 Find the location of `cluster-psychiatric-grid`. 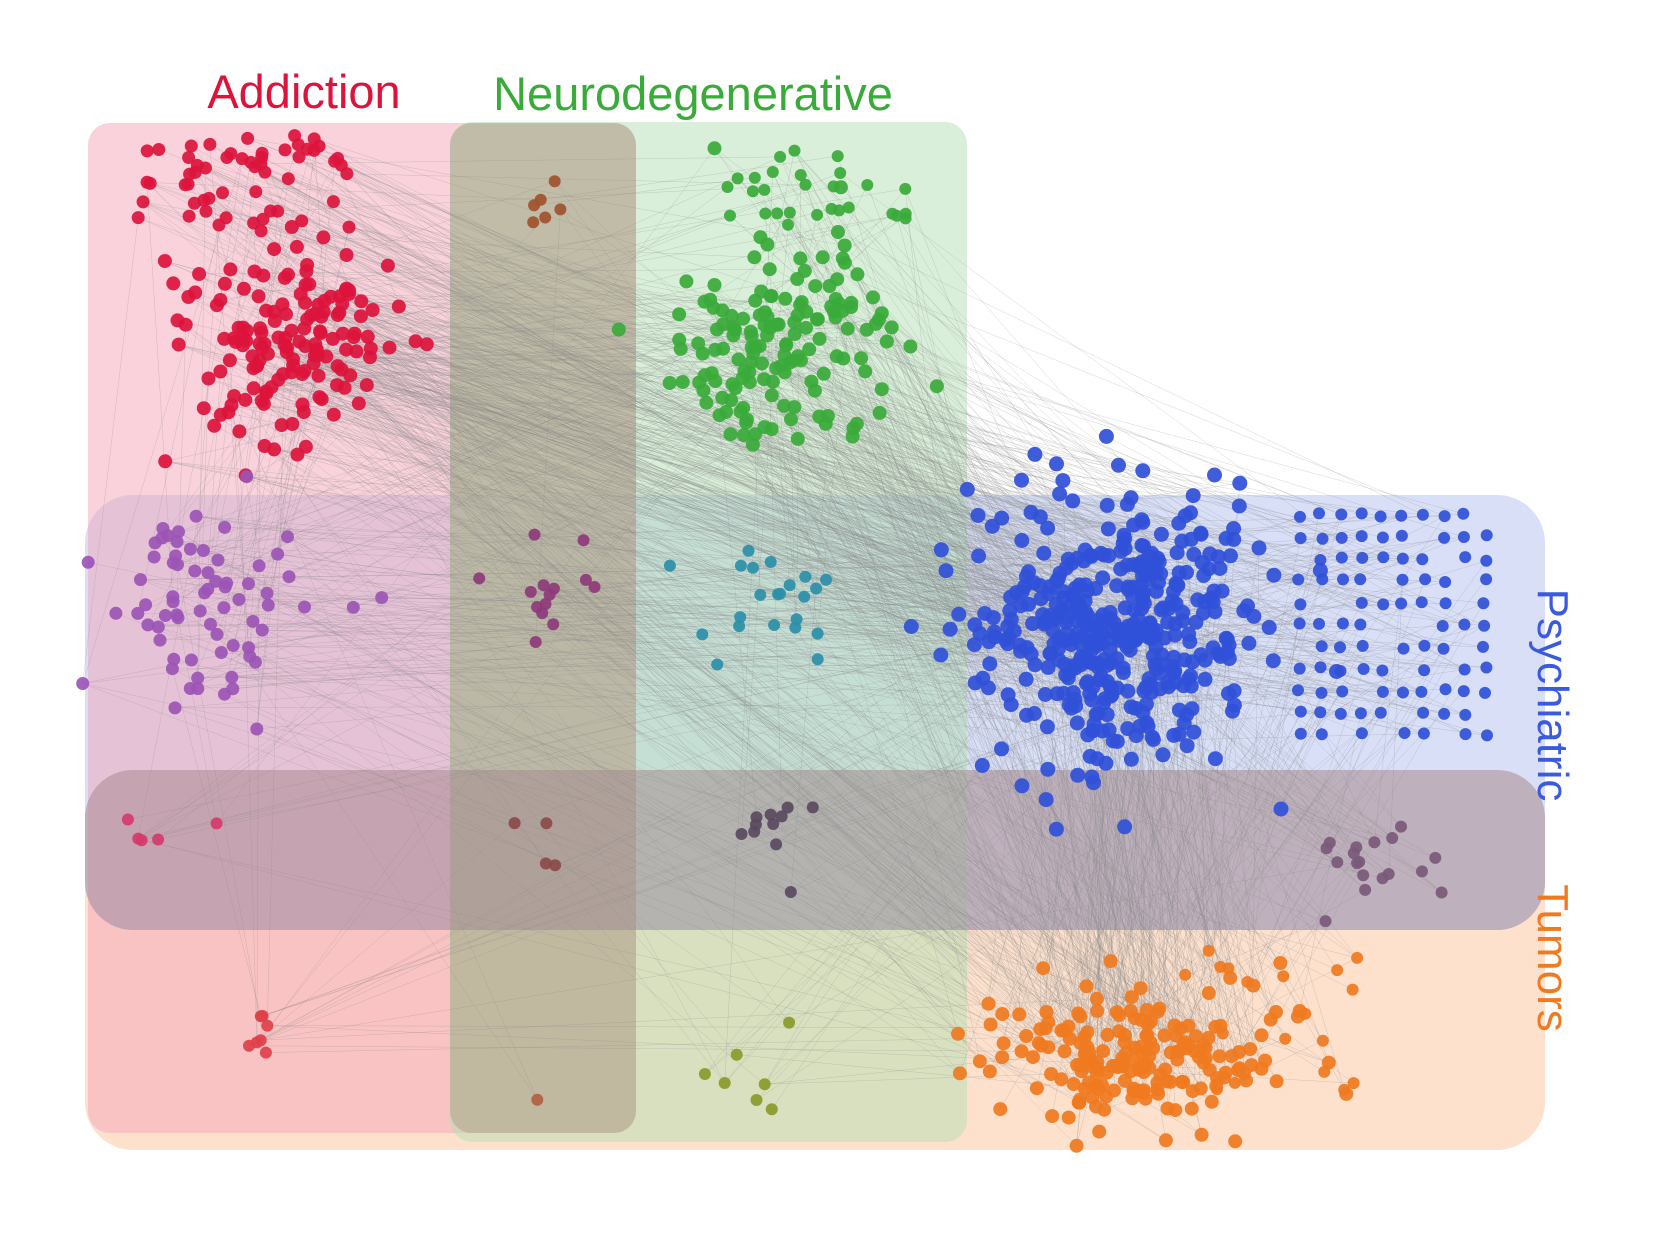

cluster-psychiatric-grid is located at coordinates (1392, 624).